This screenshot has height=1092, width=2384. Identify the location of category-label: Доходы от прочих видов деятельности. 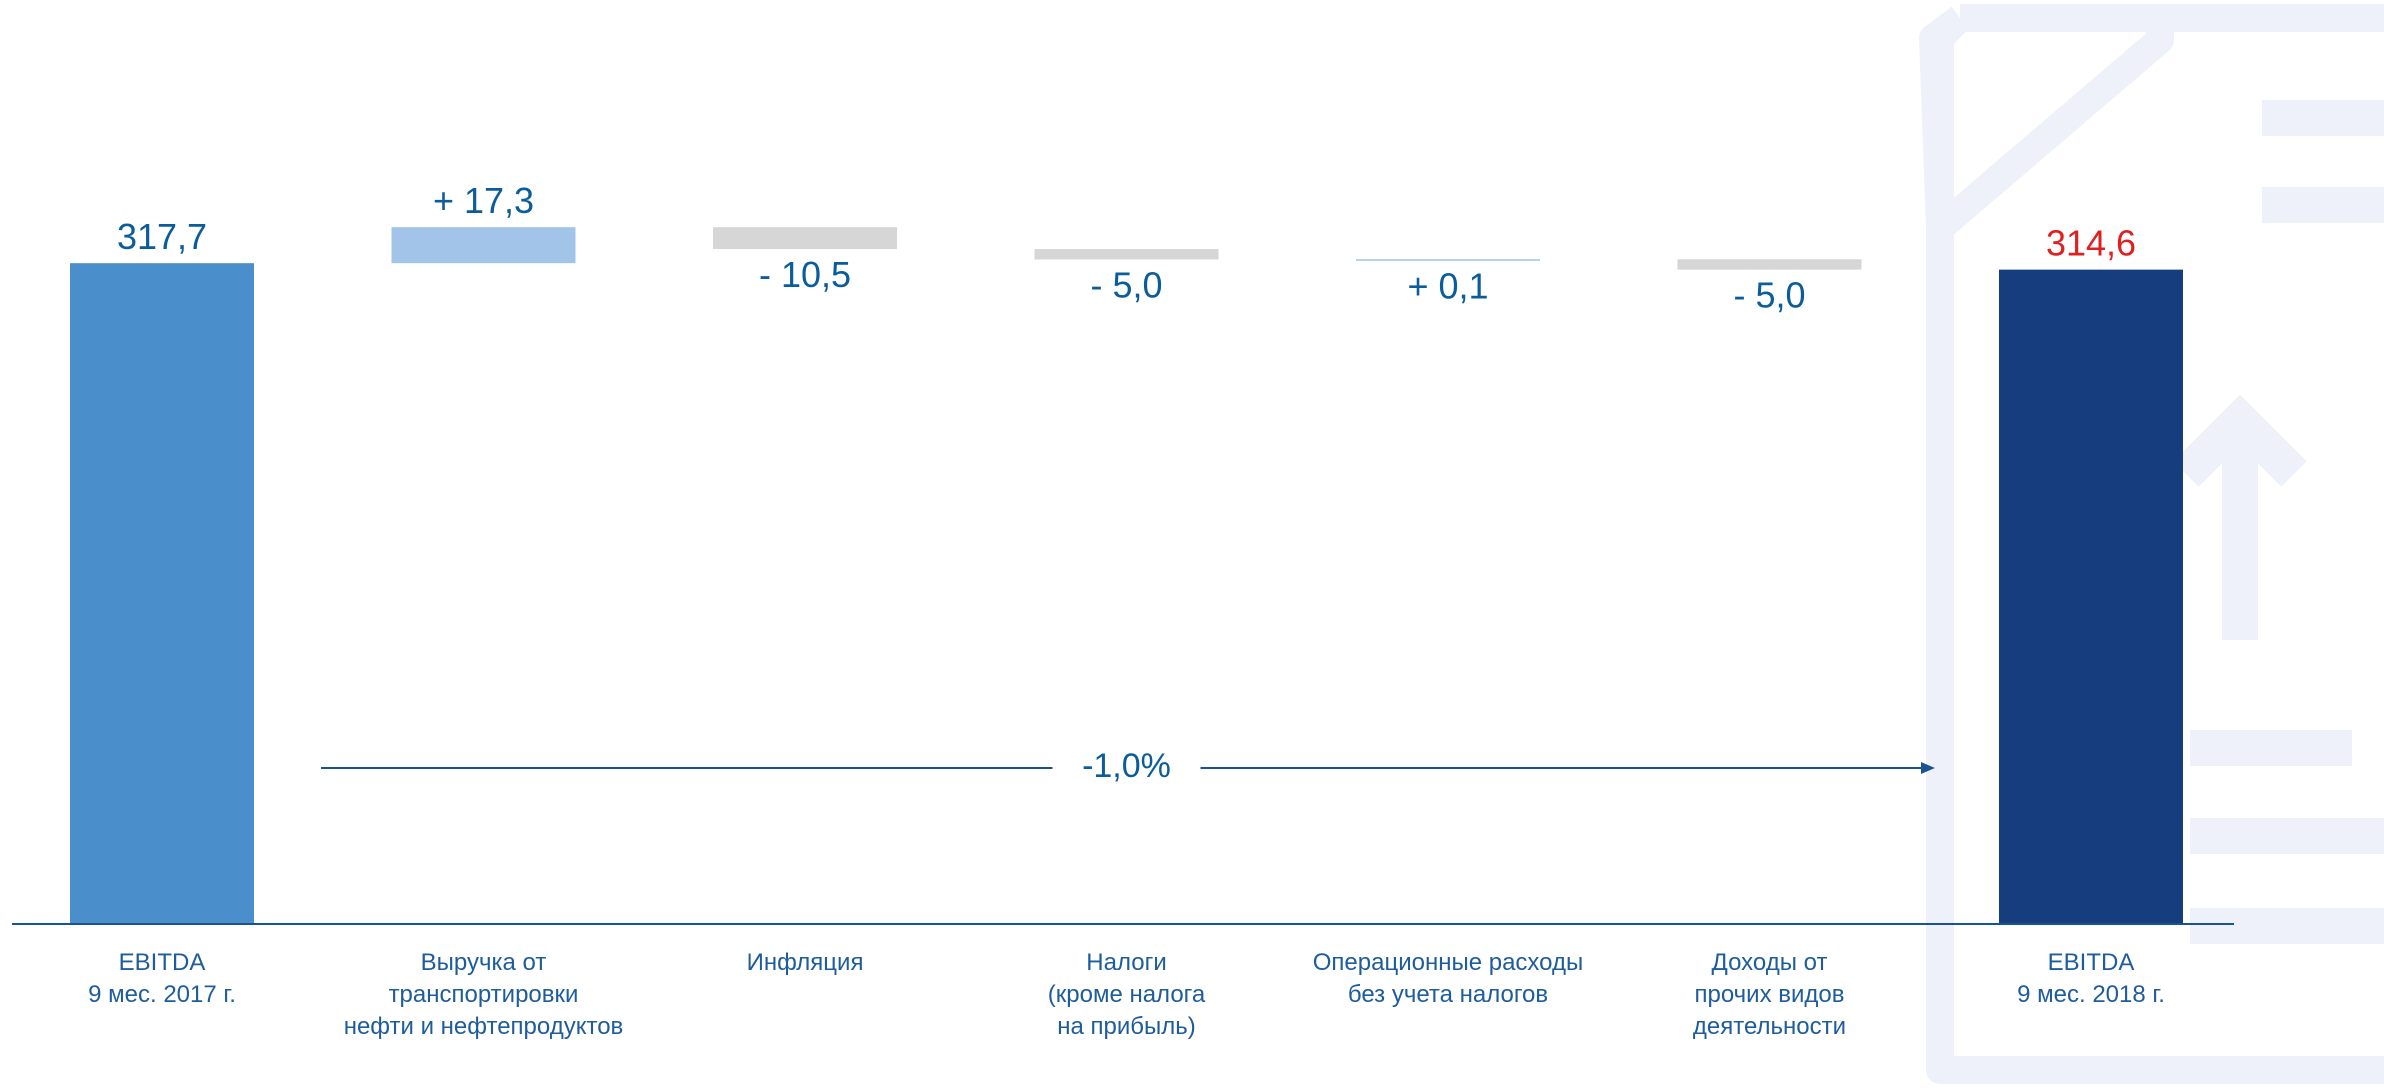
(1769, 994).